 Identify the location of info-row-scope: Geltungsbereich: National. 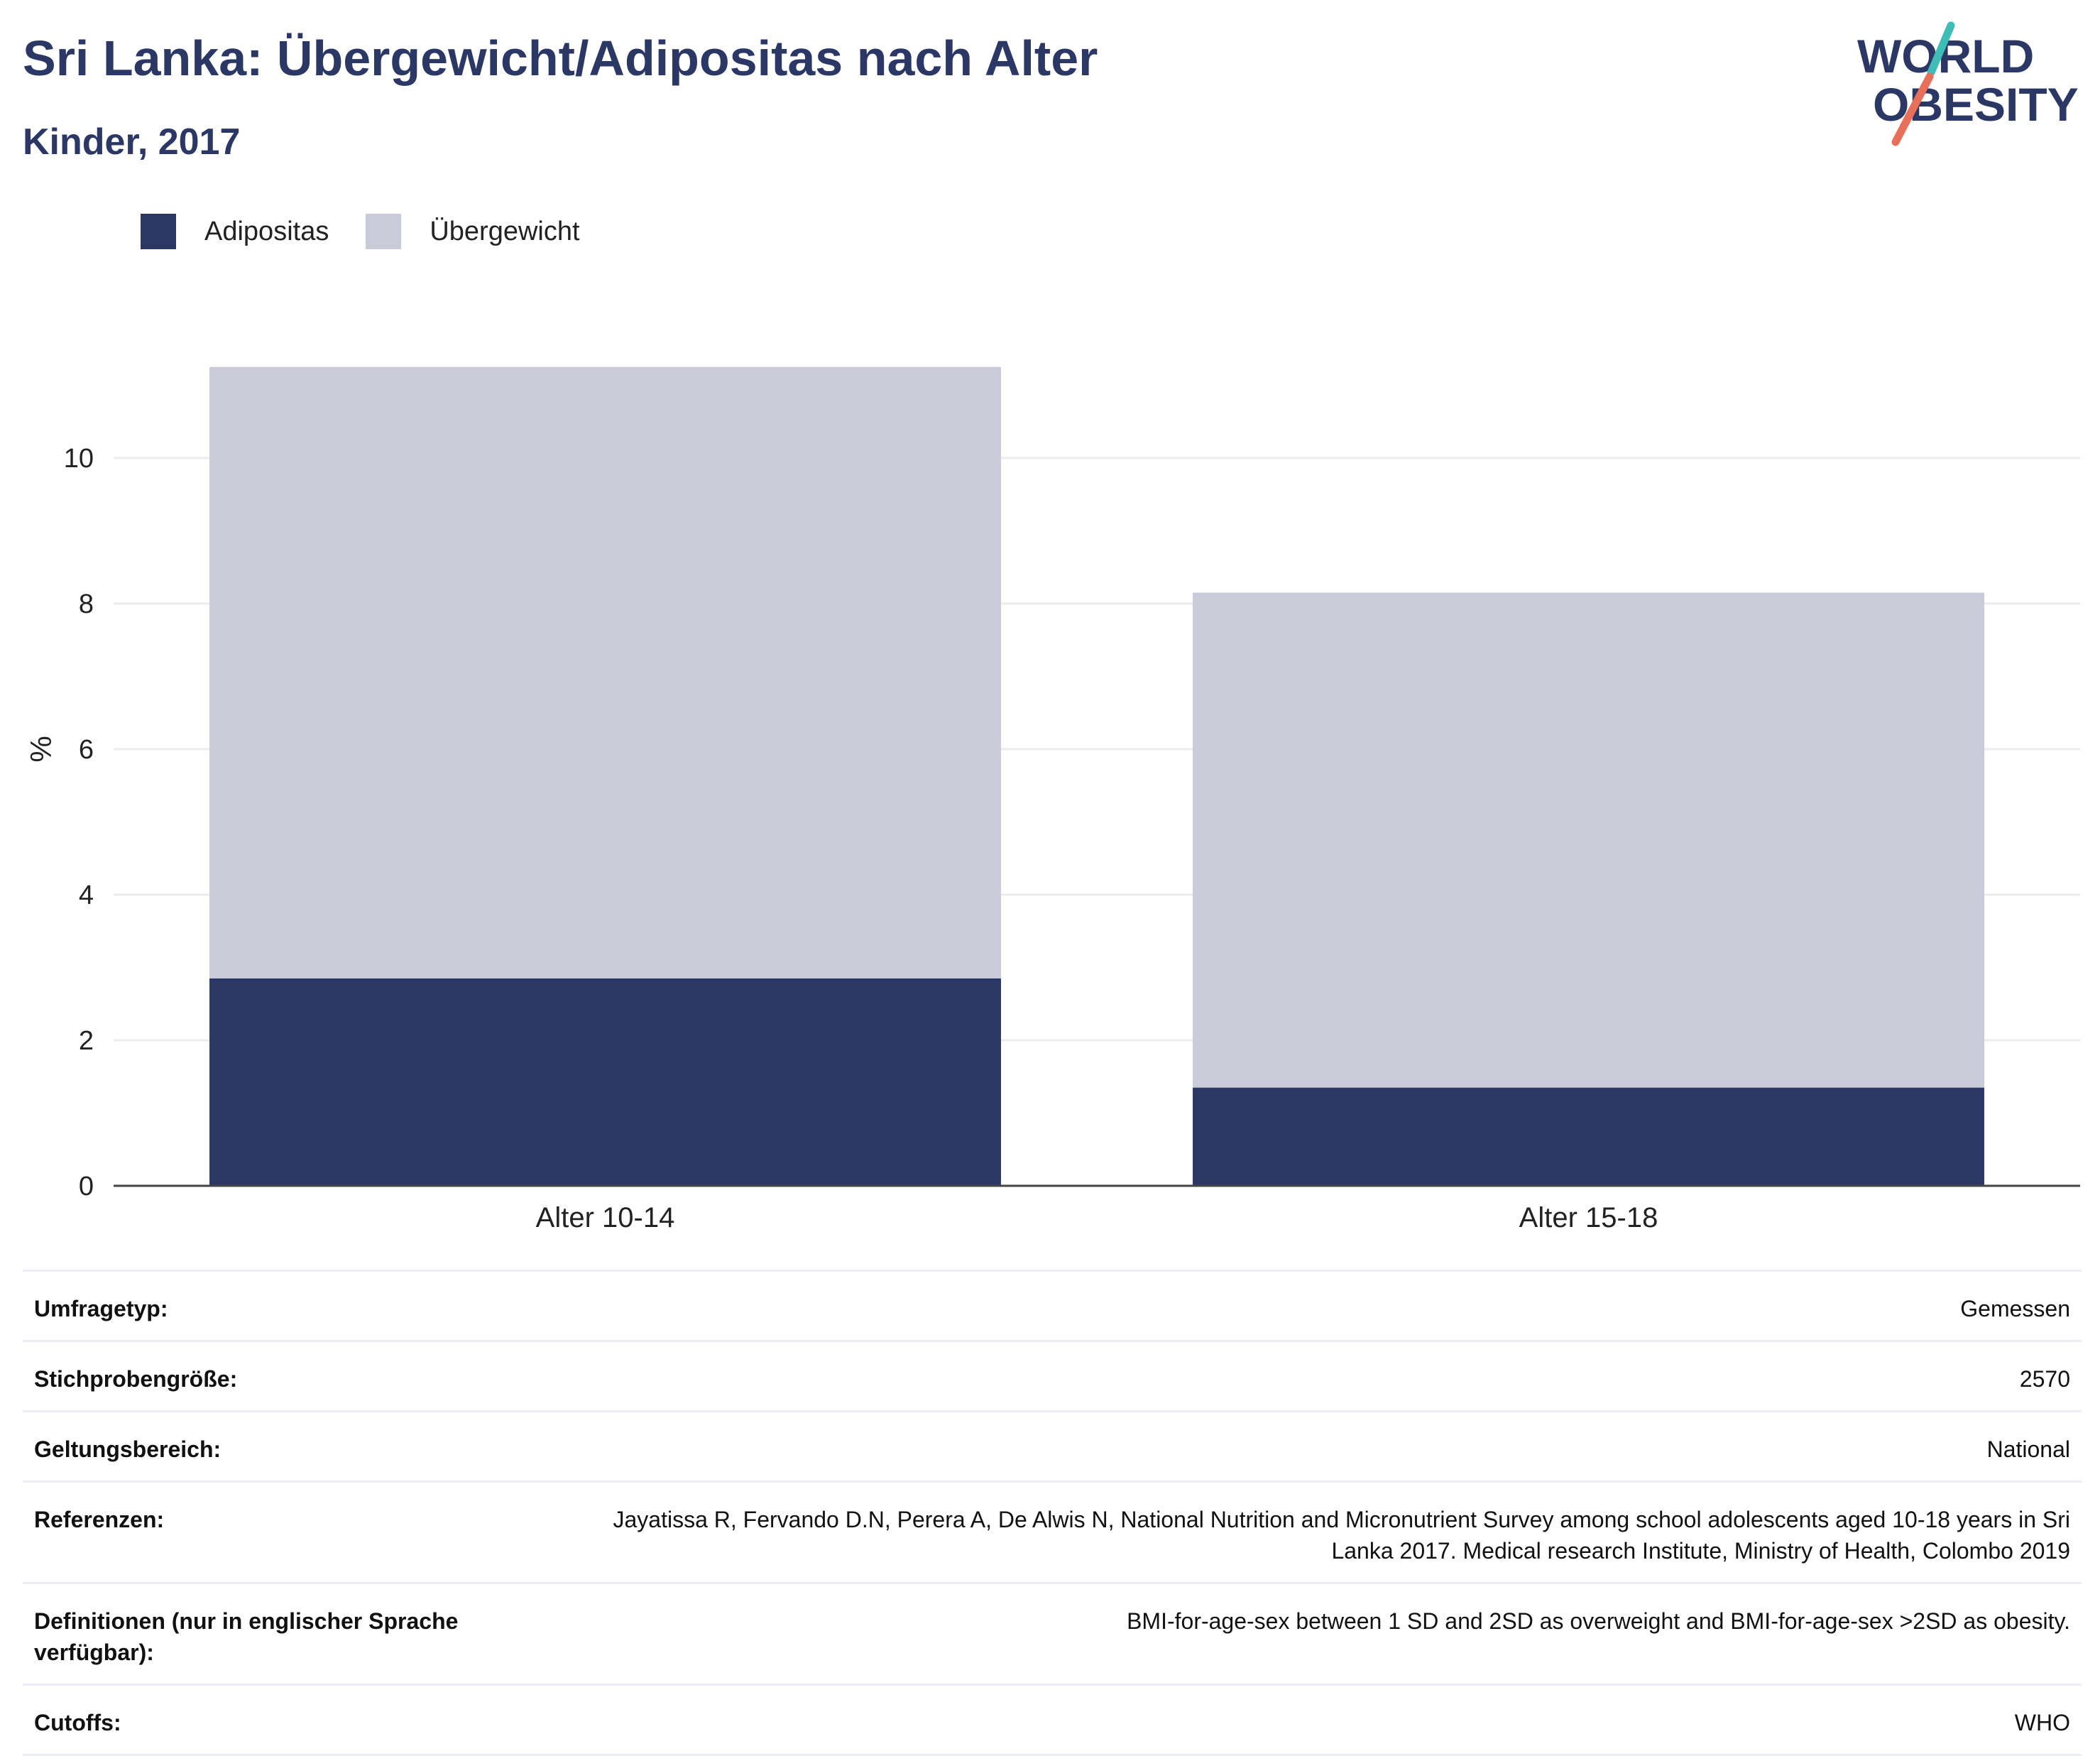
(1052, 1445).